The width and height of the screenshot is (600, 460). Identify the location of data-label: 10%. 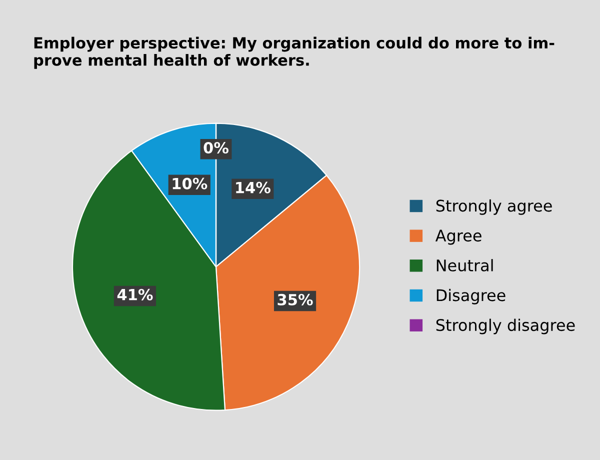
(190, 184).